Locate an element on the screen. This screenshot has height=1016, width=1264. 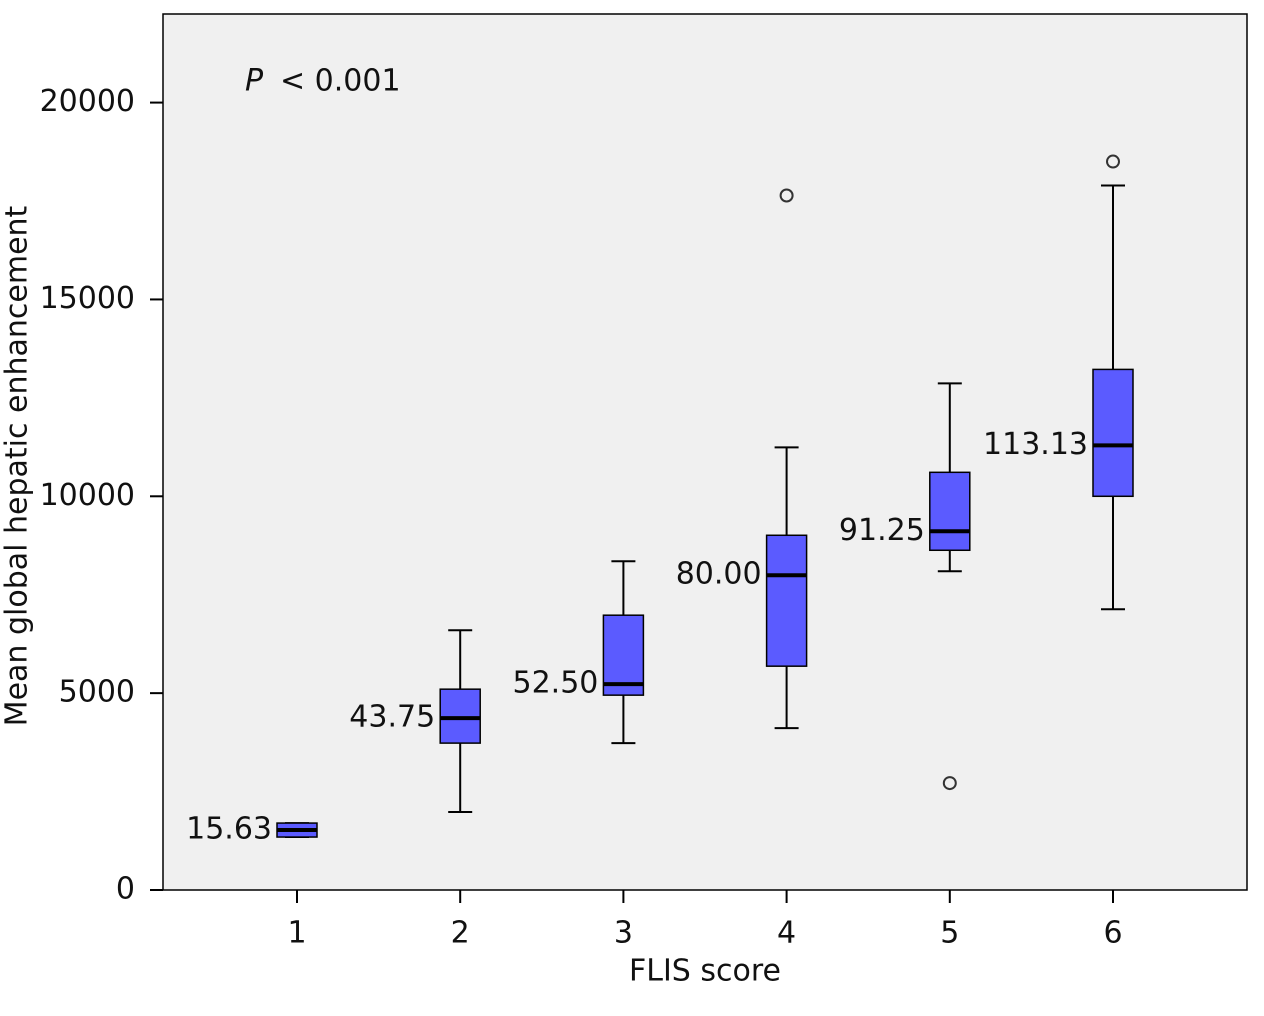
x-tick-label: 5 is located at coordinates (949, 933).